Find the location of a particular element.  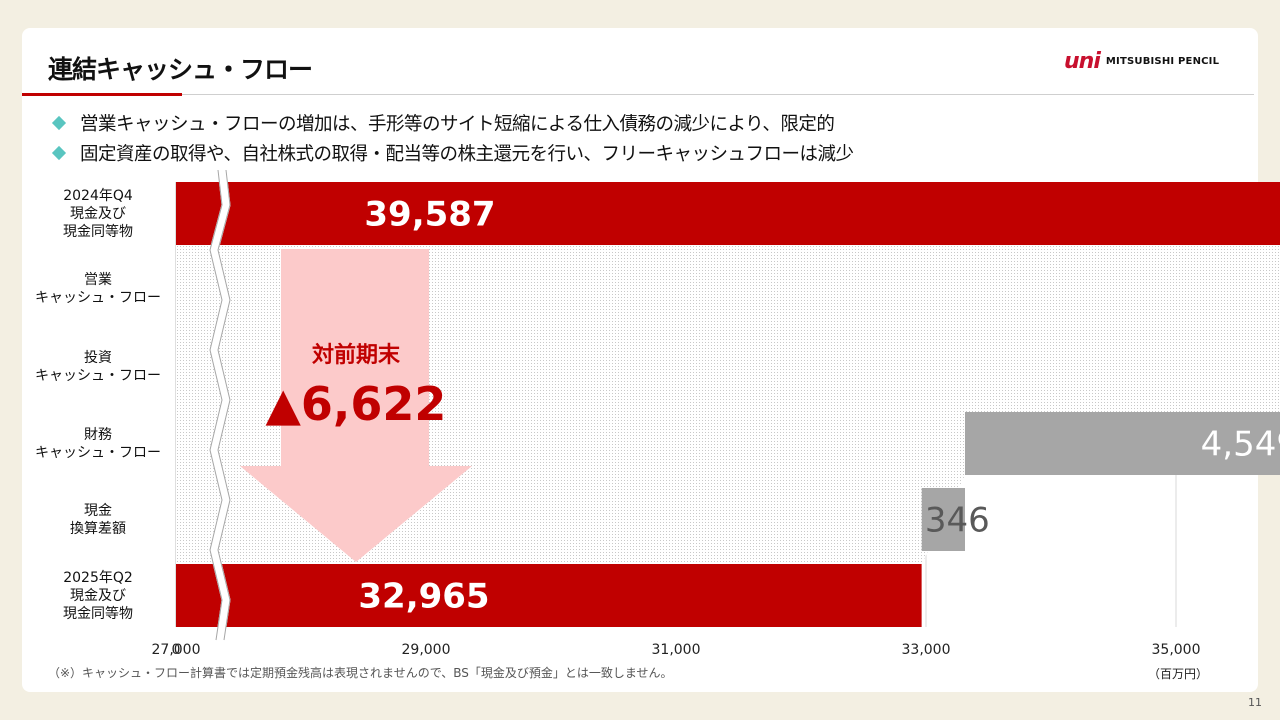

tick-label: 31,000 is located at coordinates (676, 650).